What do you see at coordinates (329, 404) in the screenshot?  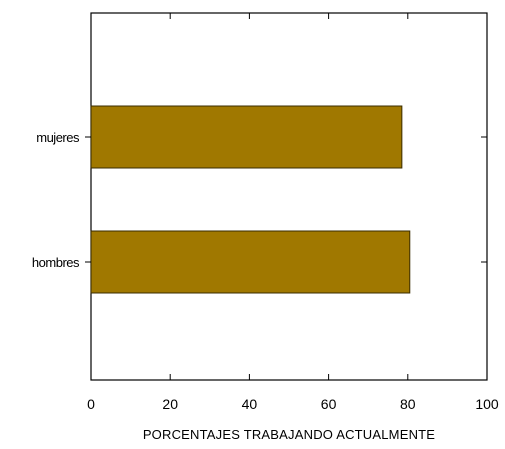 I see `x-tick-label-60: 60` at bounding box center [329, 404].